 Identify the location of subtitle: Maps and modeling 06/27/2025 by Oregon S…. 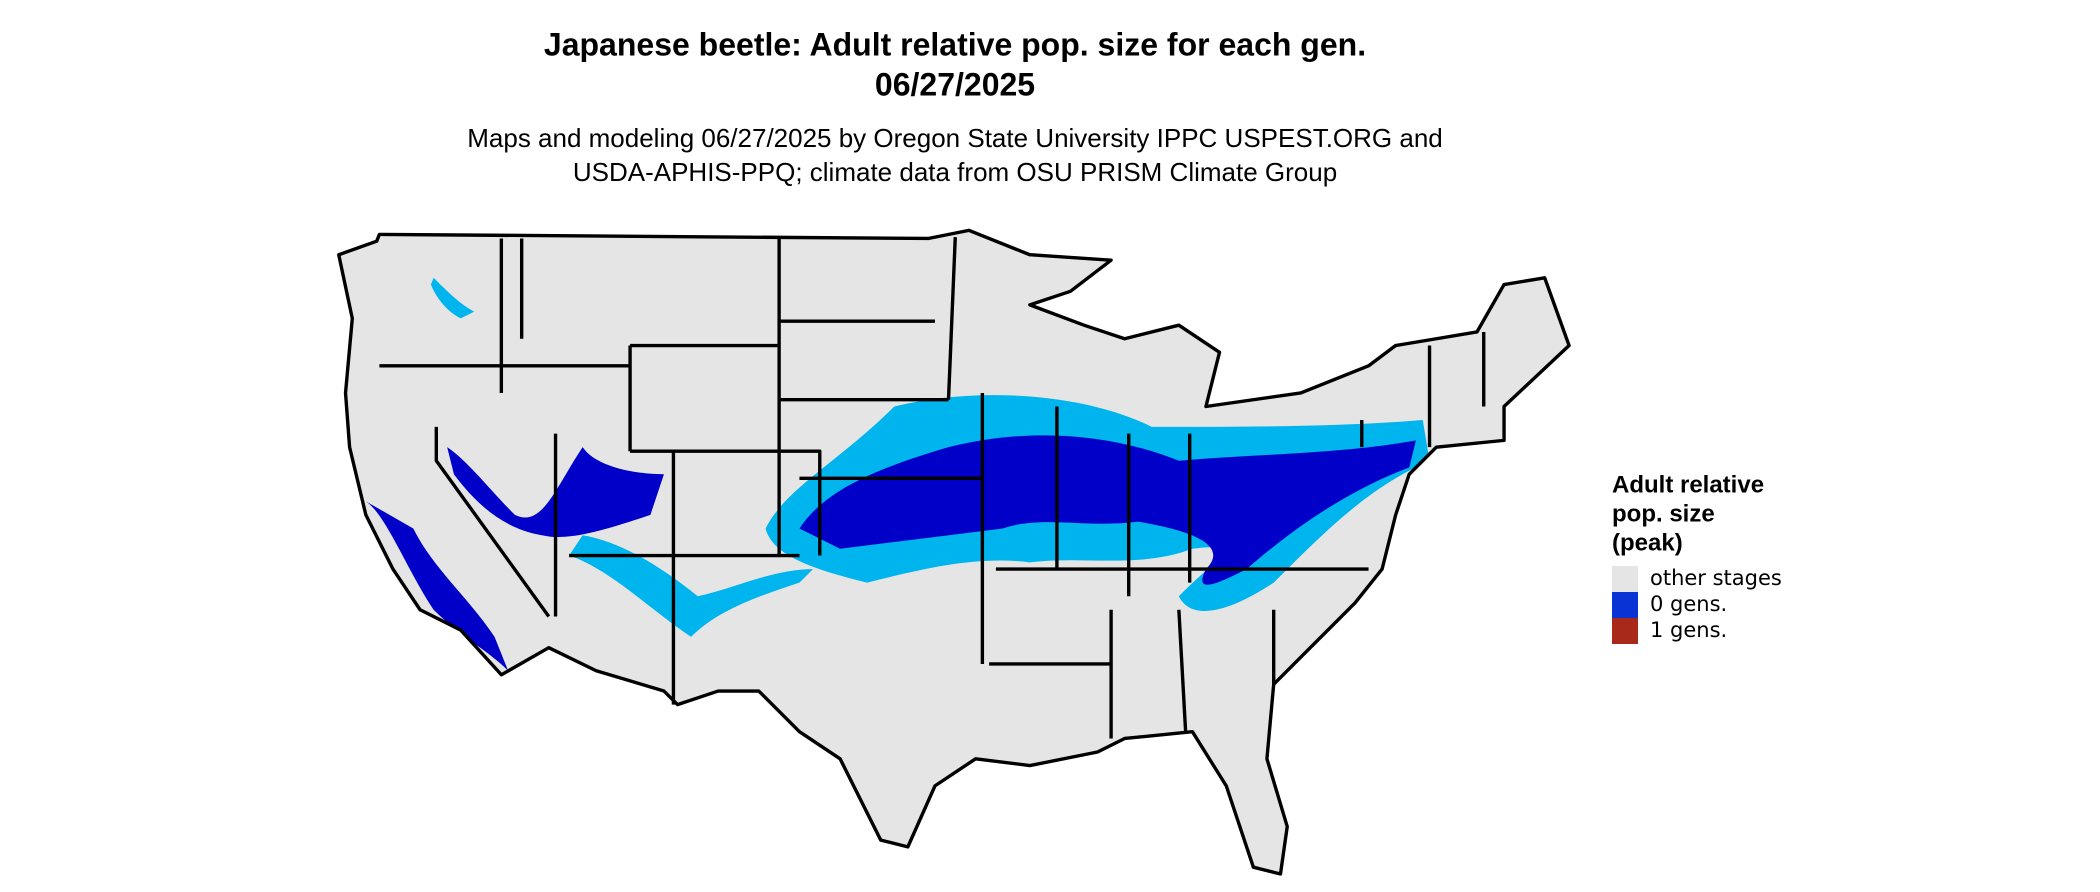
(955, 138).